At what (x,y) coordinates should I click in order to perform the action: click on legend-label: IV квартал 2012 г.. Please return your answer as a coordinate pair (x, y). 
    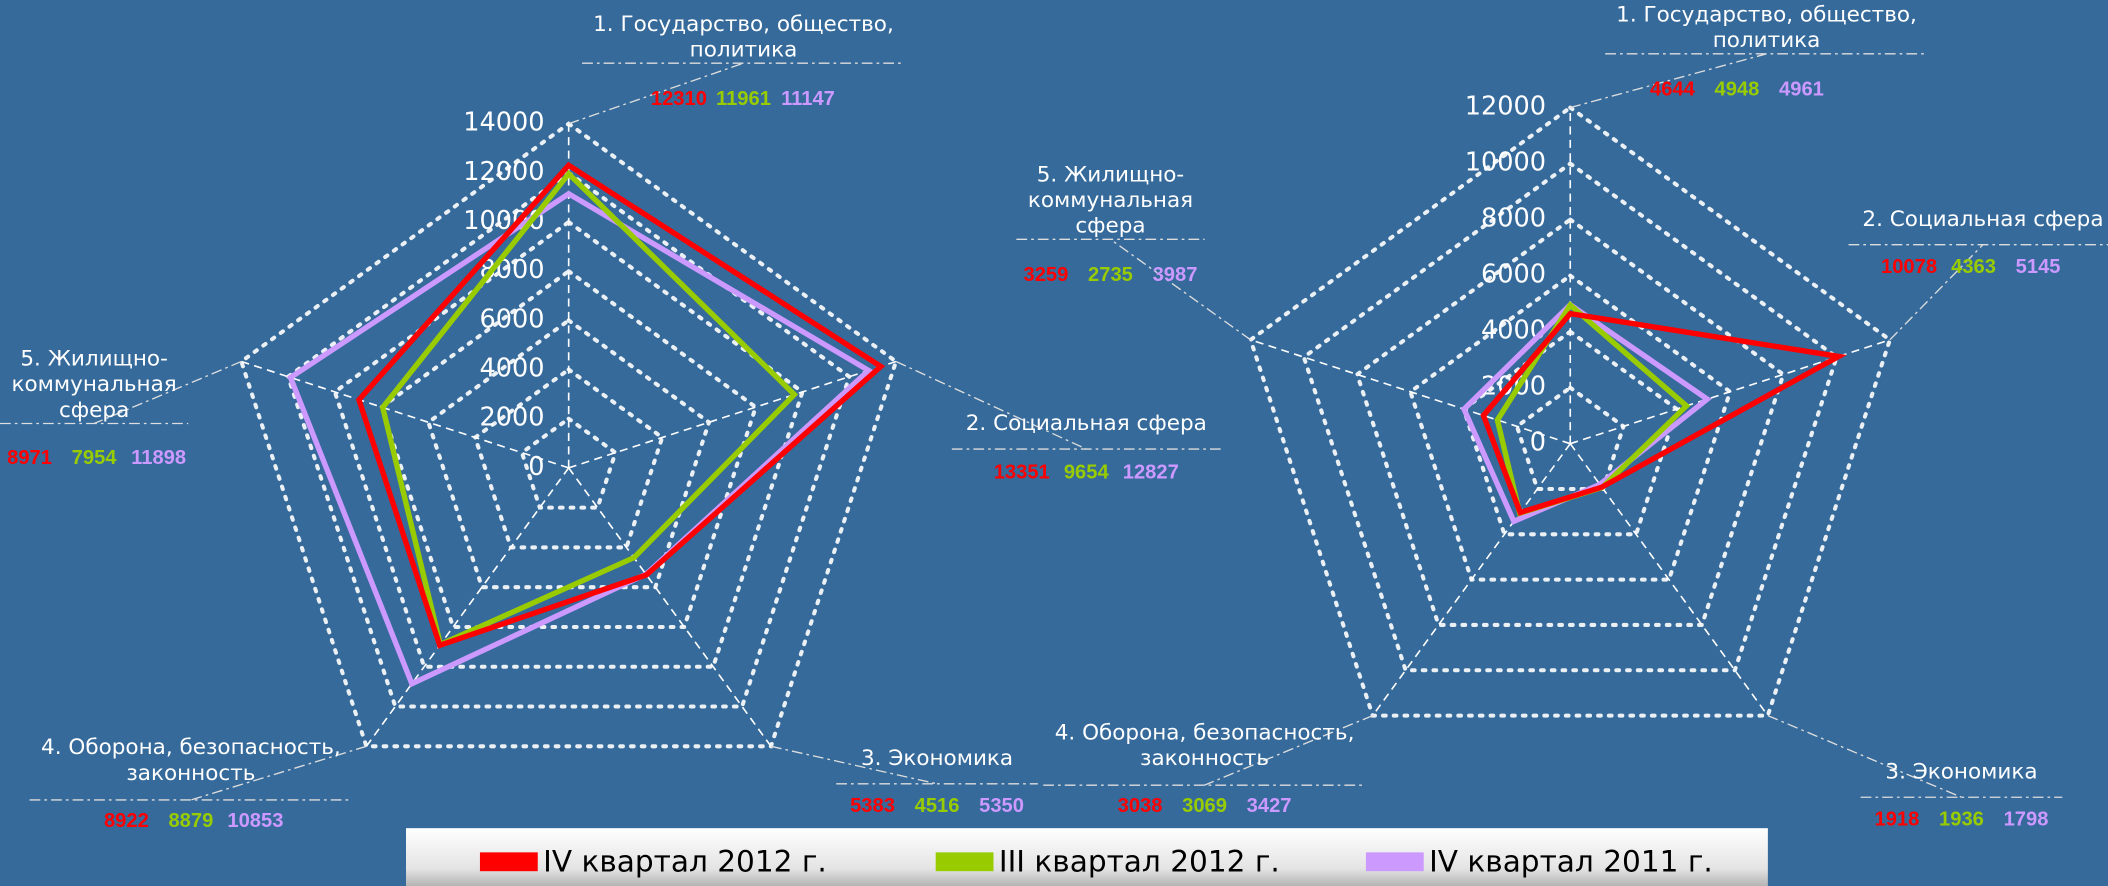
    Looking at the image, I should click on (685, 862).